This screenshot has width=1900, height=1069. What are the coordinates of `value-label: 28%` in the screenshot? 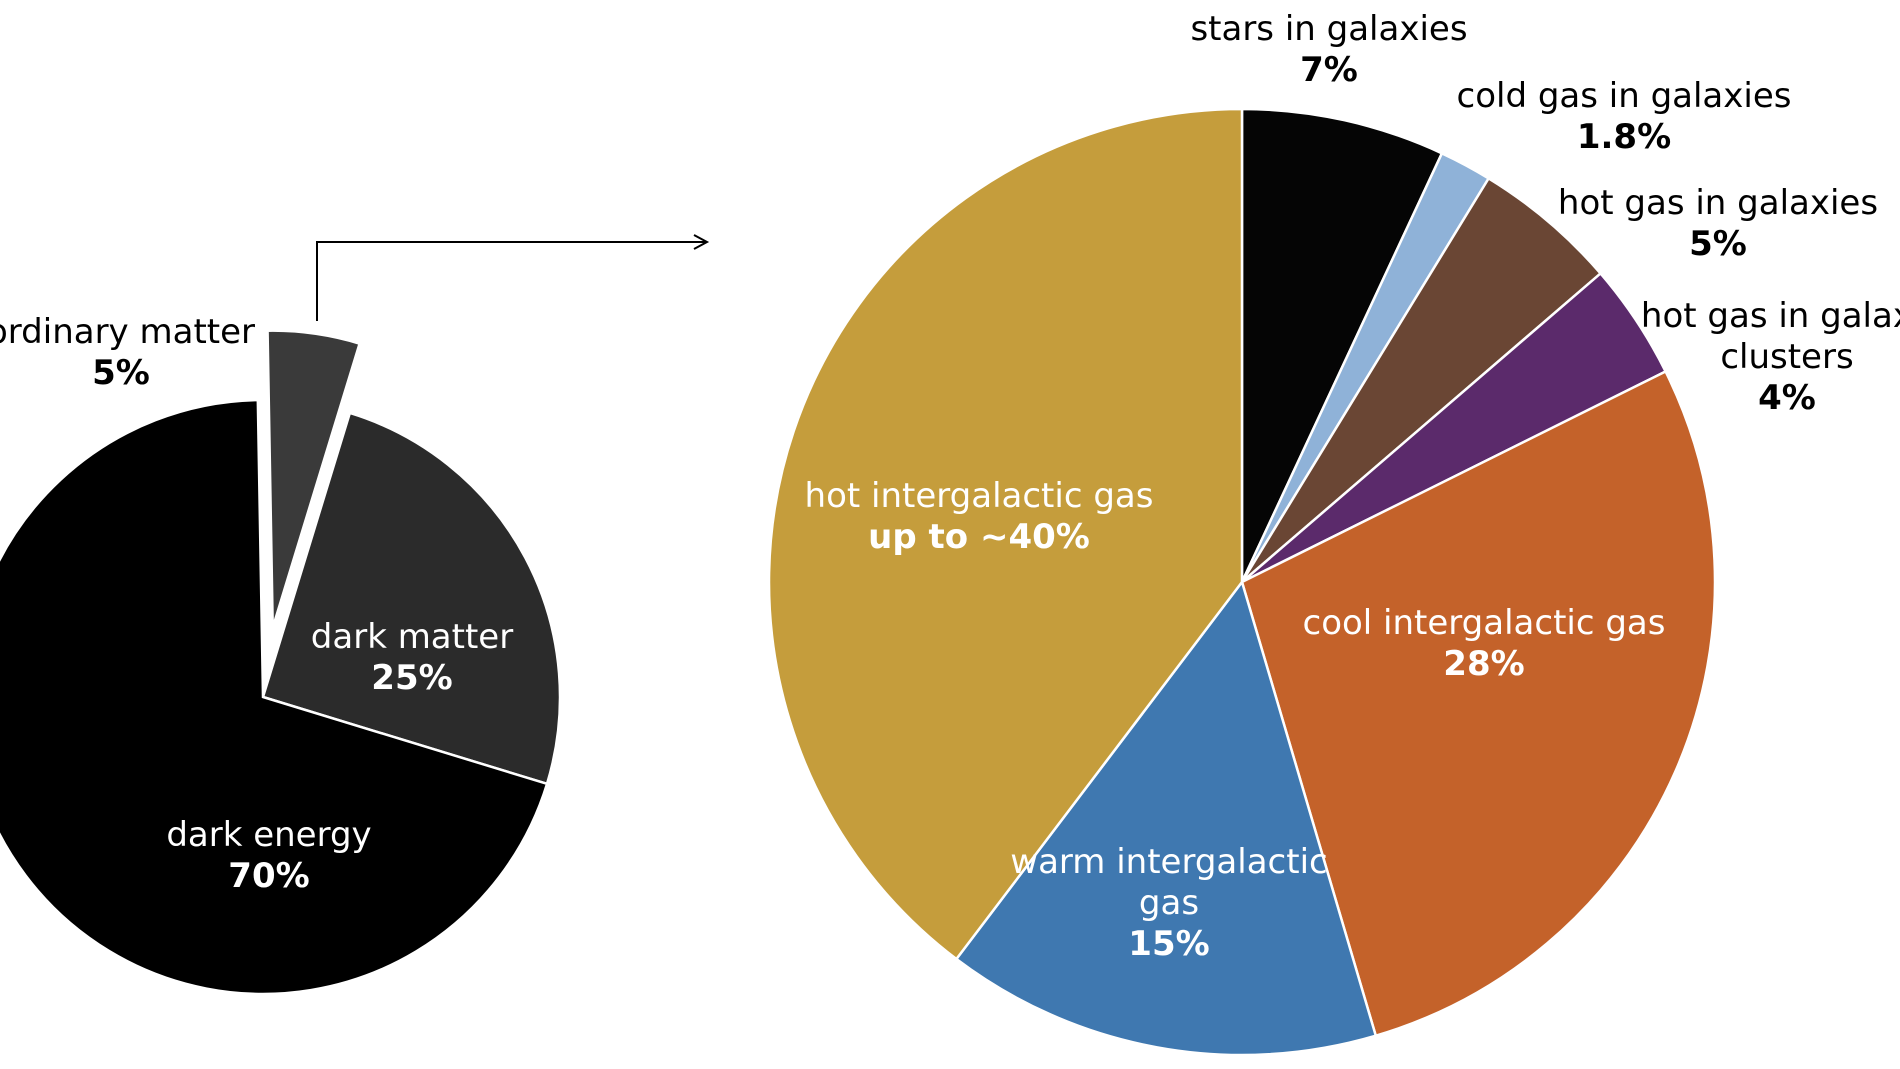 It's located at (1484, 663).